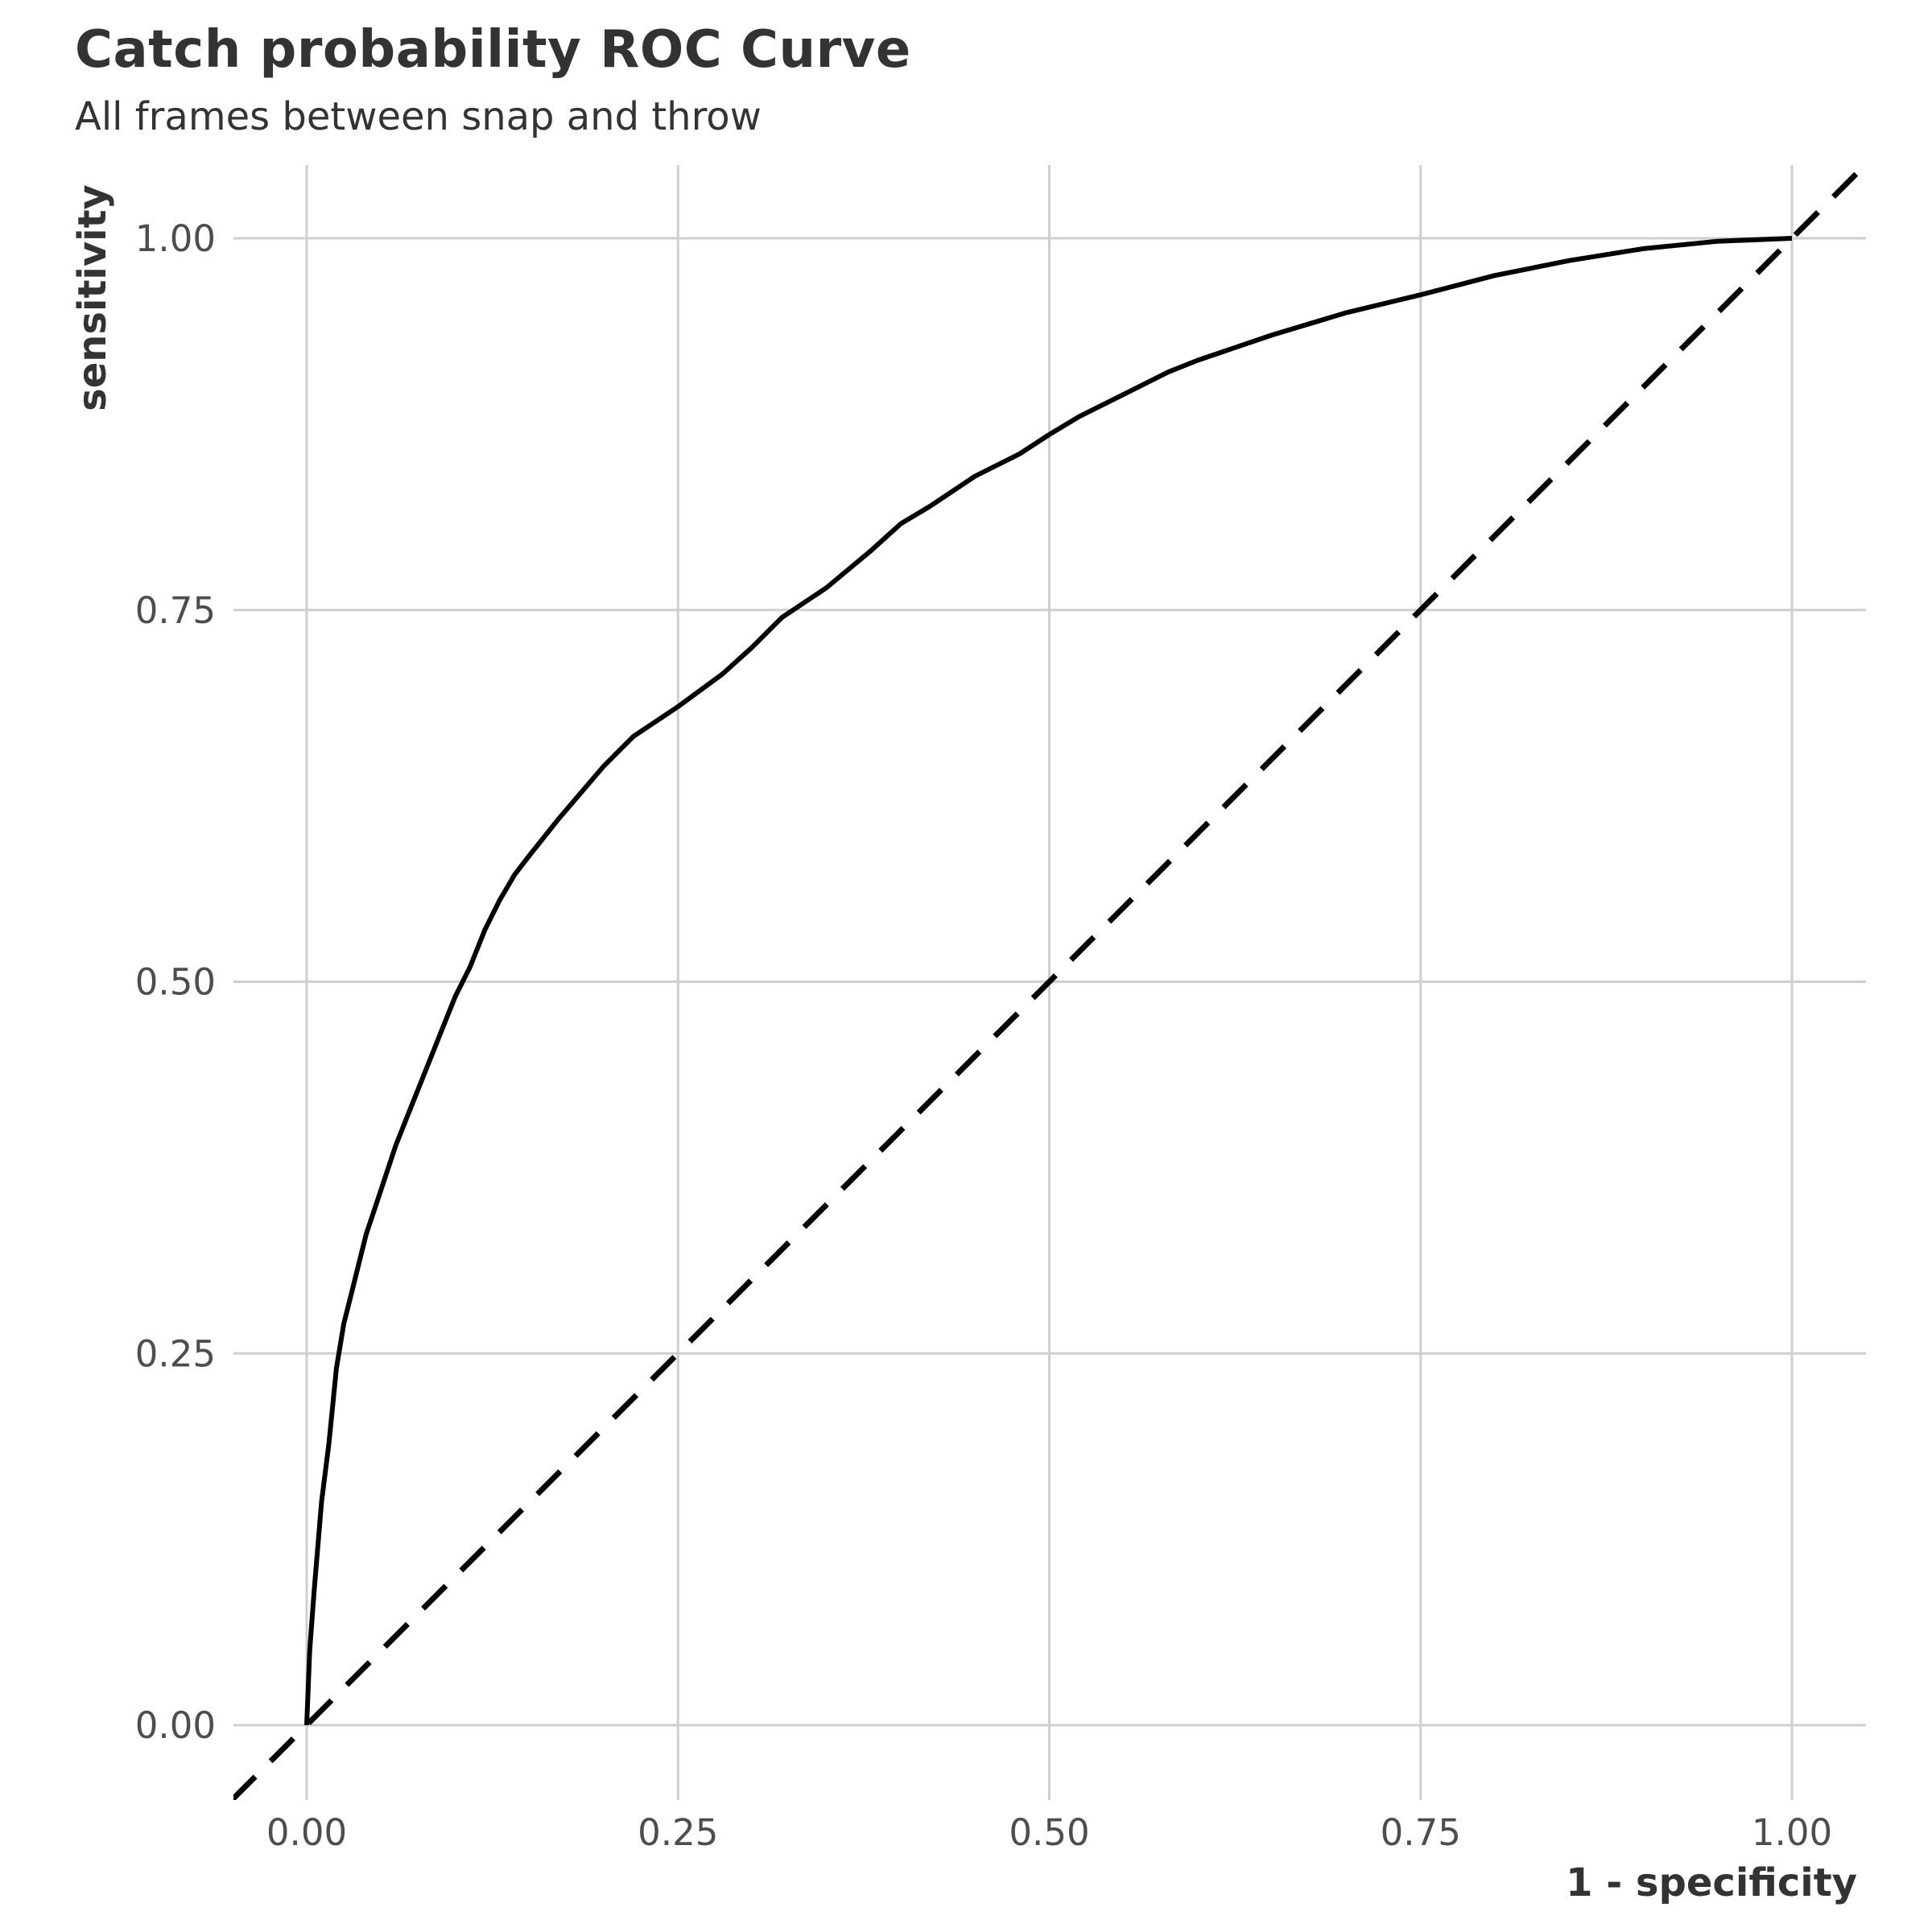 The image size is (1932, 1932). Describe the element at coordinates (175, 982) in the screenshot. I see `y-tick-label: 0.50` at that location.